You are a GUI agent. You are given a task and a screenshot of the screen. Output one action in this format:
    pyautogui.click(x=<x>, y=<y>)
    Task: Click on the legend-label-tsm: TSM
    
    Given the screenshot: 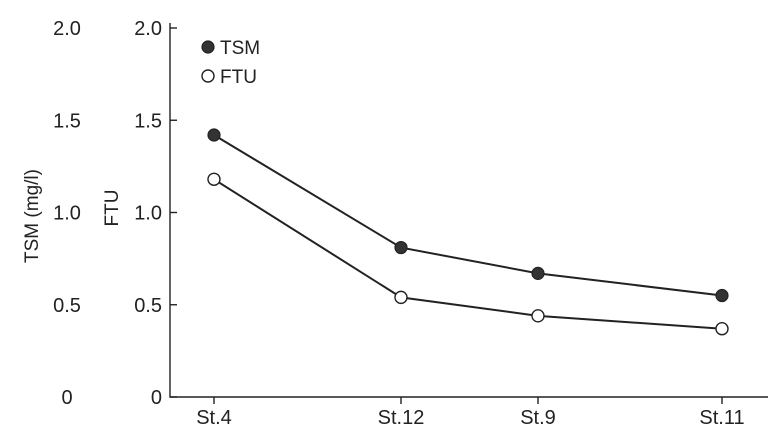 What is the action you would take?
    pyautogui.click(x=240, y=48)
    